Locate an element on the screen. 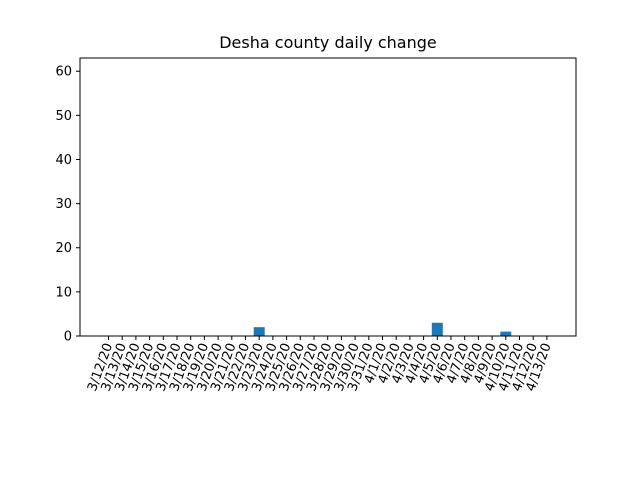  y-tick-label: 60 is located at coordinates (63, 72).